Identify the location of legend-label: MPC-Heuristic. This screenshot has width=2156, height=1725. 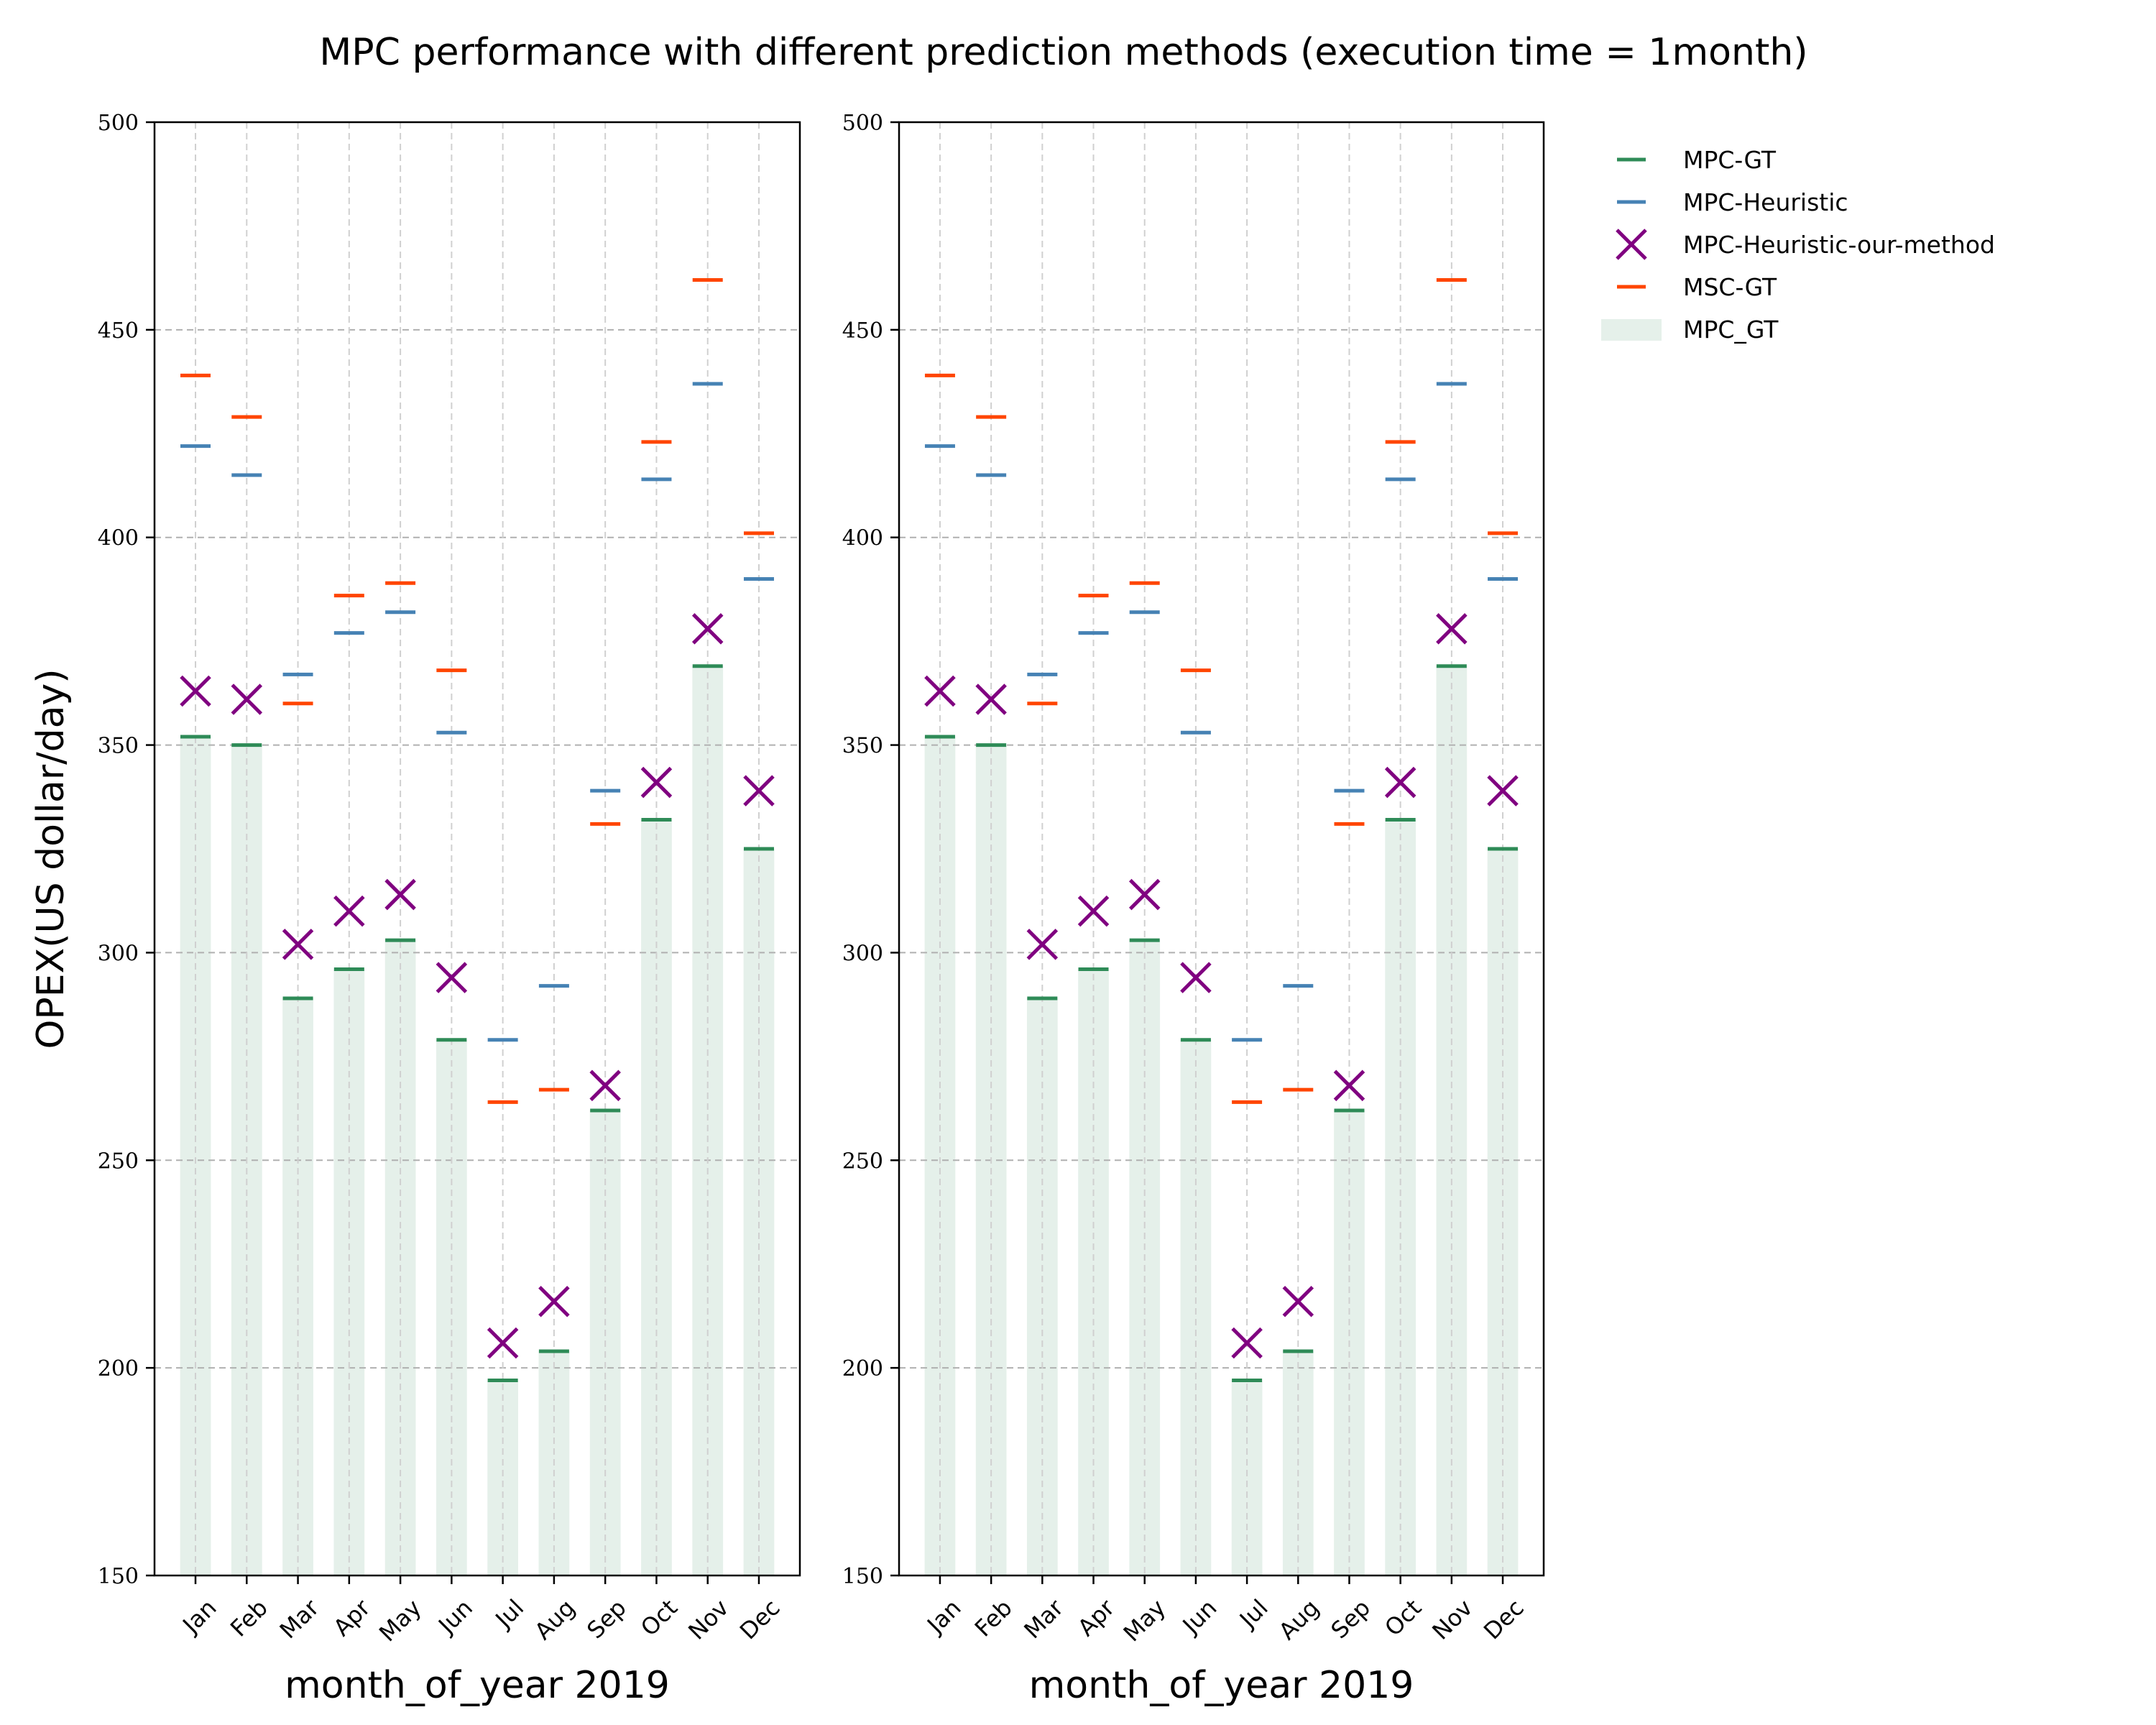
(1765, 202).